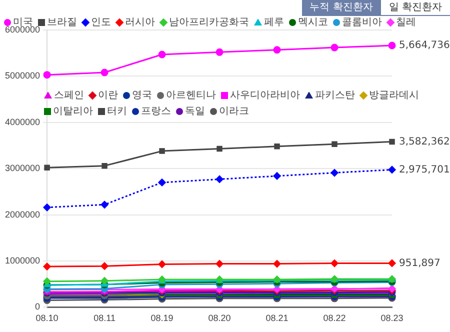  Describe the element at coordinates (234, 111) in the screenshot. I see `legend-label: 이라크` at that location.